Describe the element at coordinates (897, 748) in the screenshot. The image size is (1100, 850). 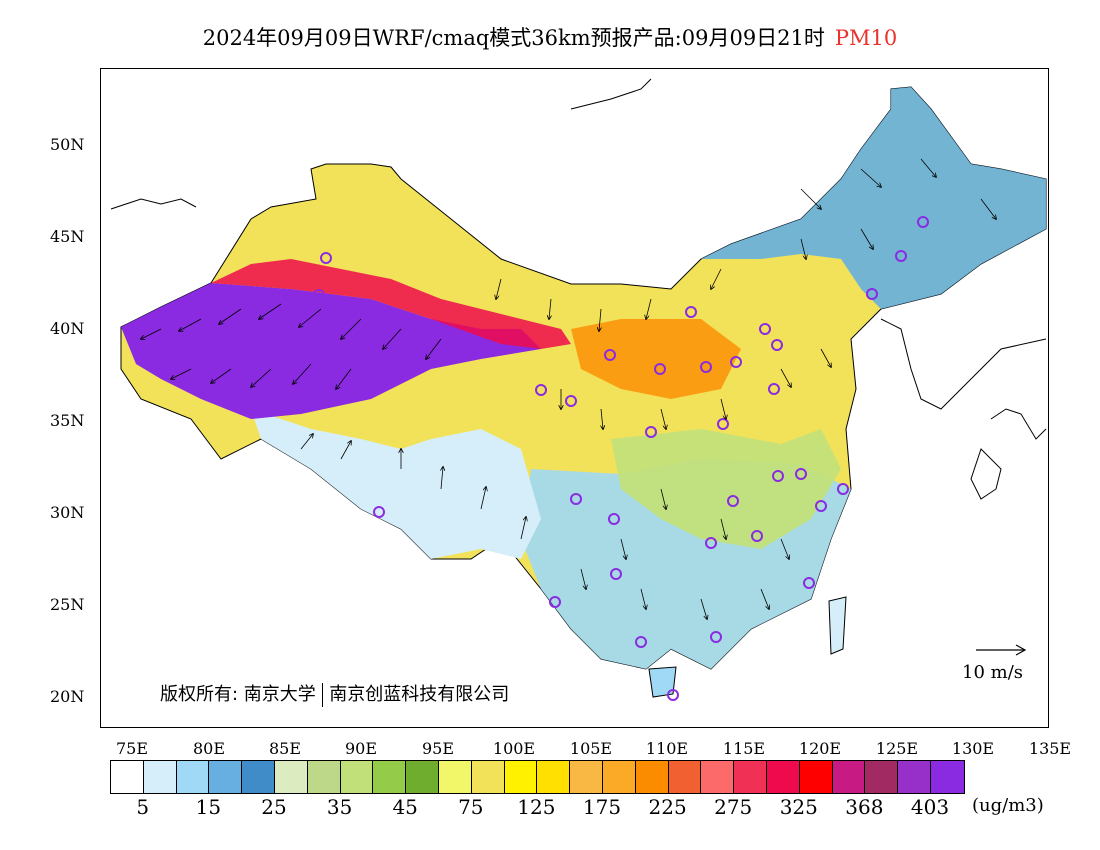
I see `x-tick-125e: 125E` at that location.